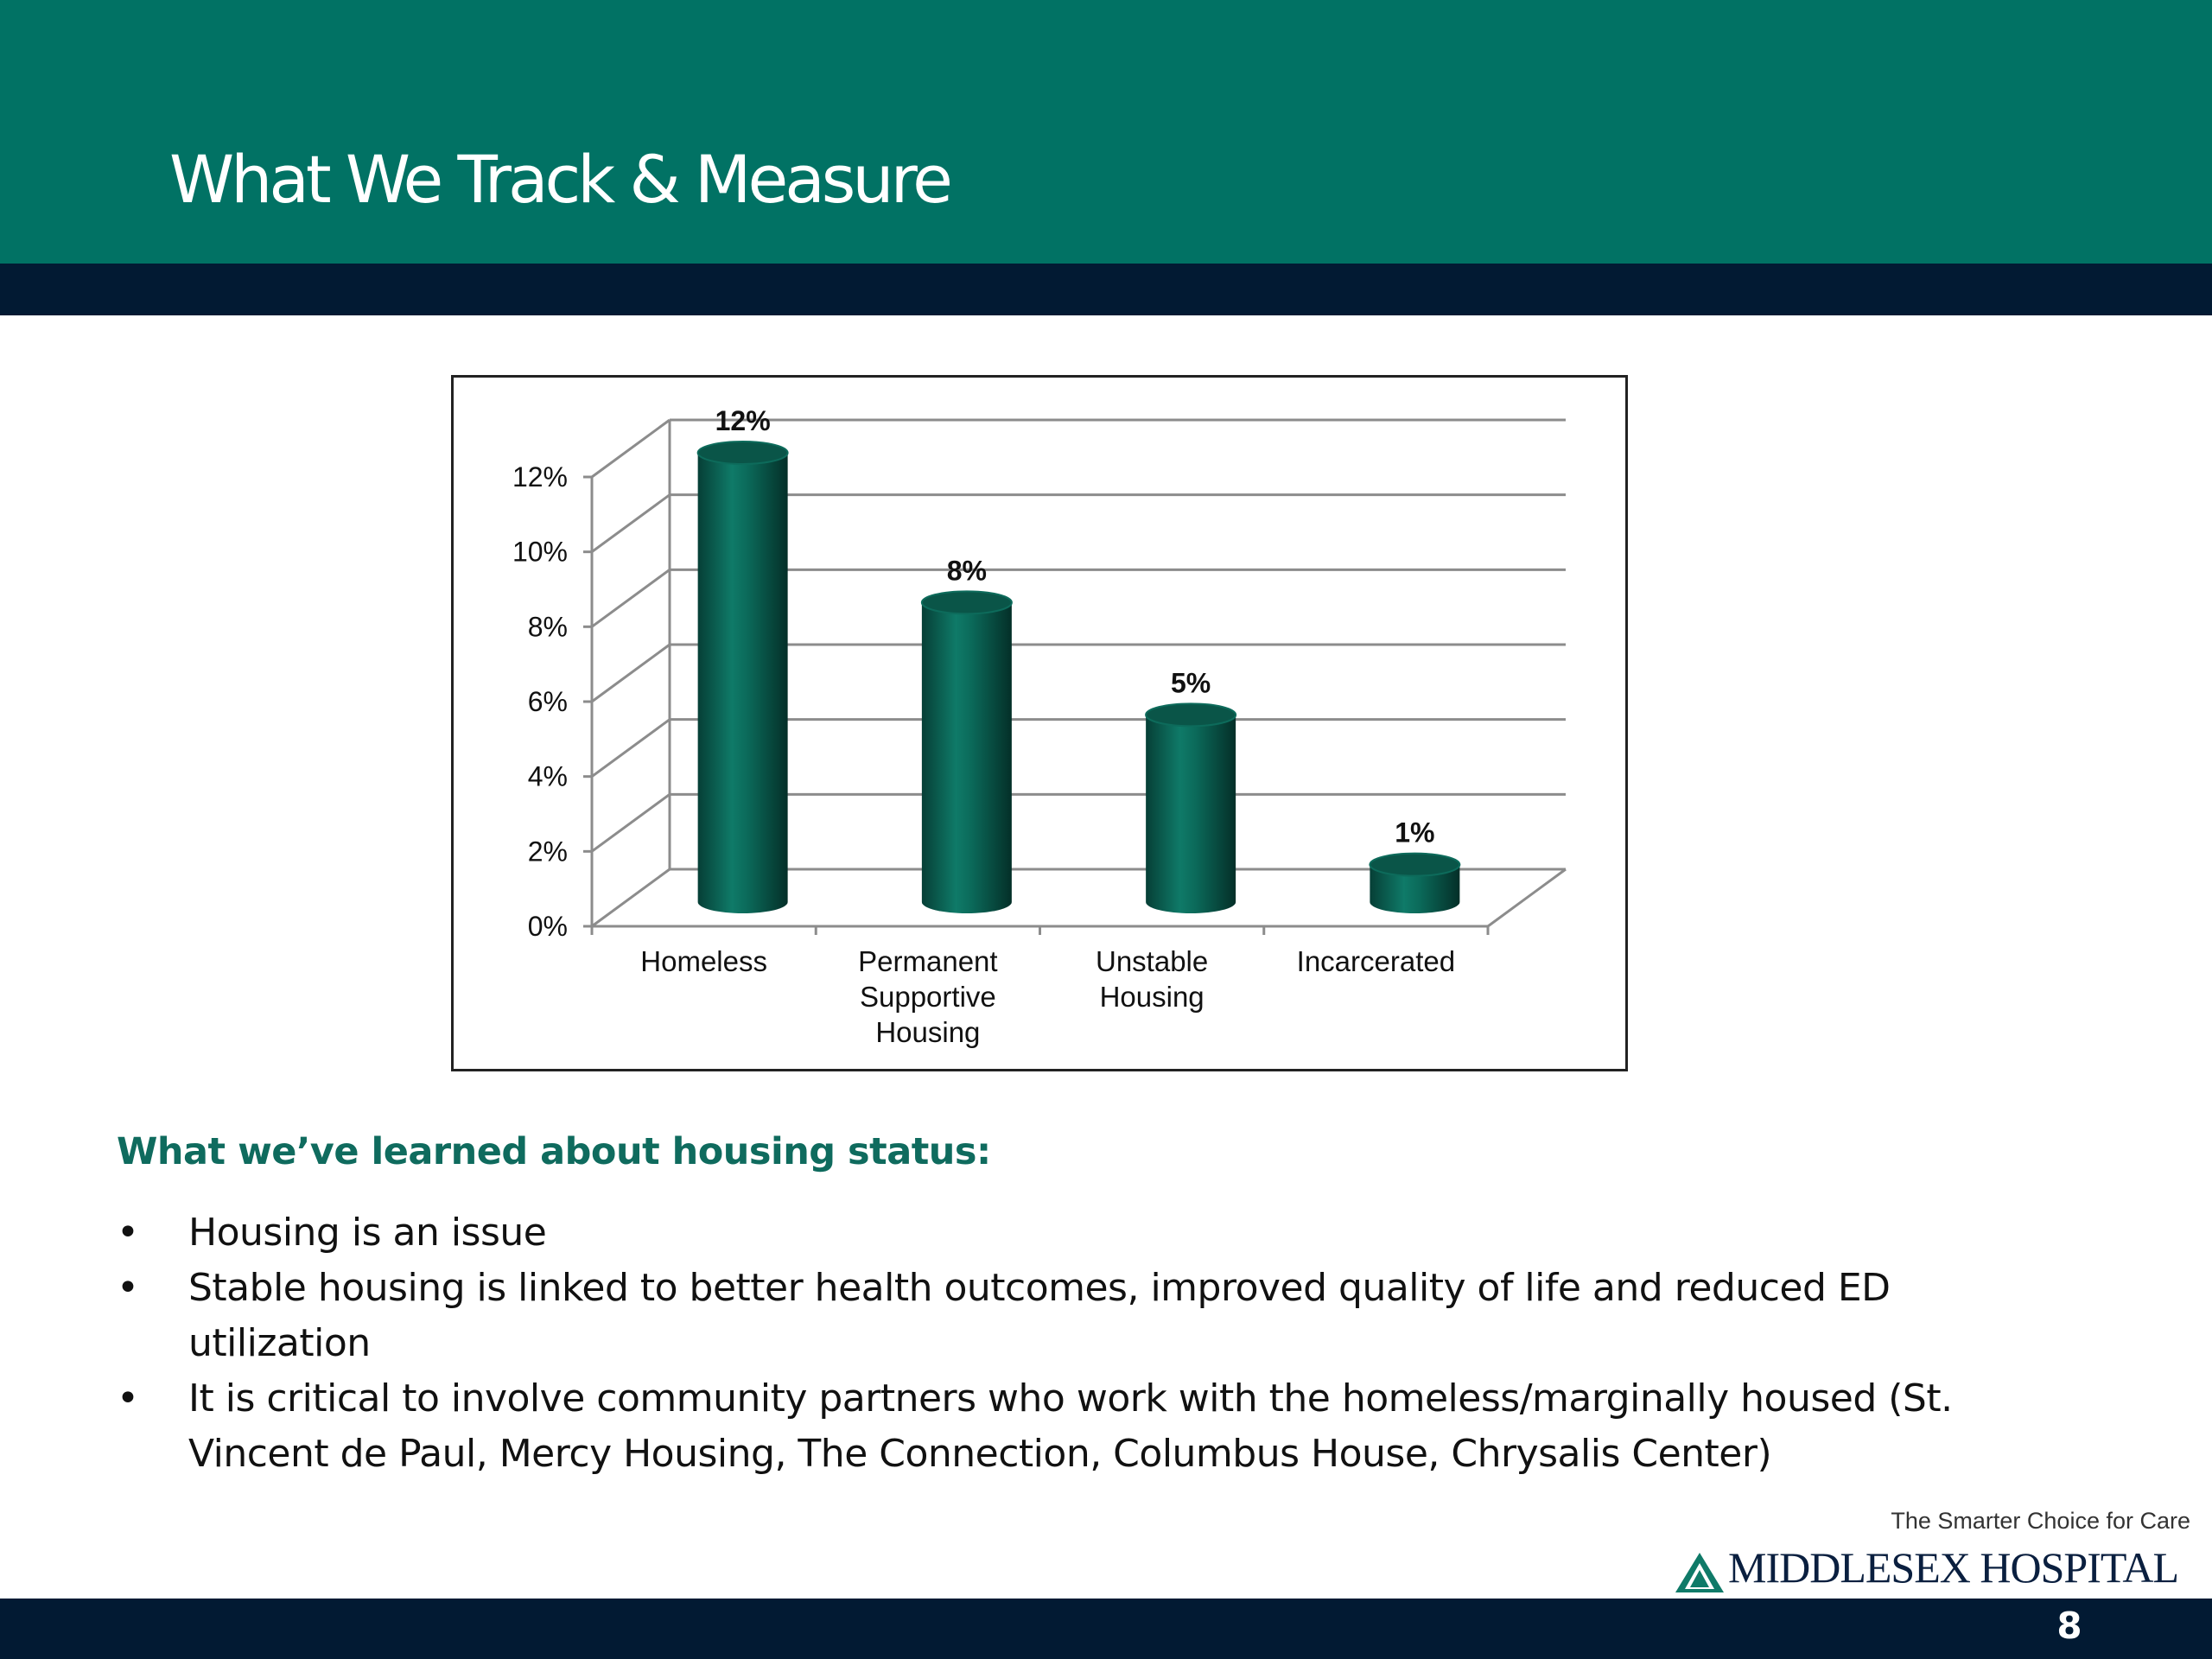 The height and width of the screenshot is (1659, 2212). What do you see at coordinates (548, 776) in the screenshot?
I see `y-tick-label: 4%` at bounding box center [548, 776].